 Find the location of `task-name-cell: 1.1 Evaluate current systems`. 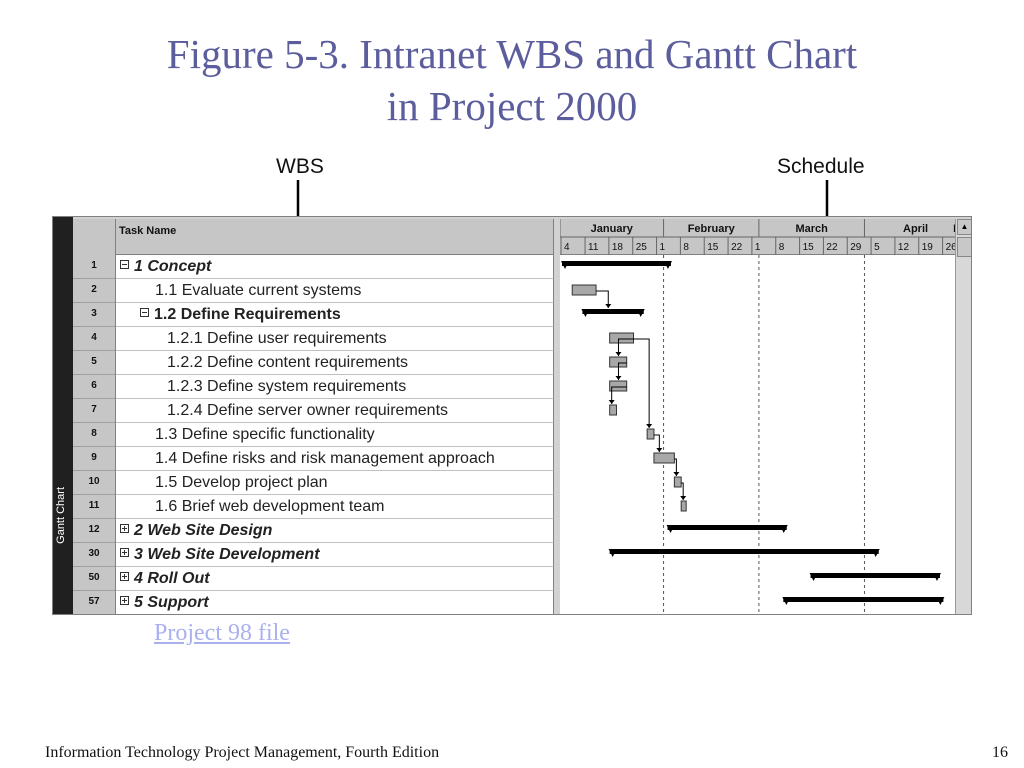

task-name-cell: 1.1 Evaluate current systems is located at coordinates (335, 291).